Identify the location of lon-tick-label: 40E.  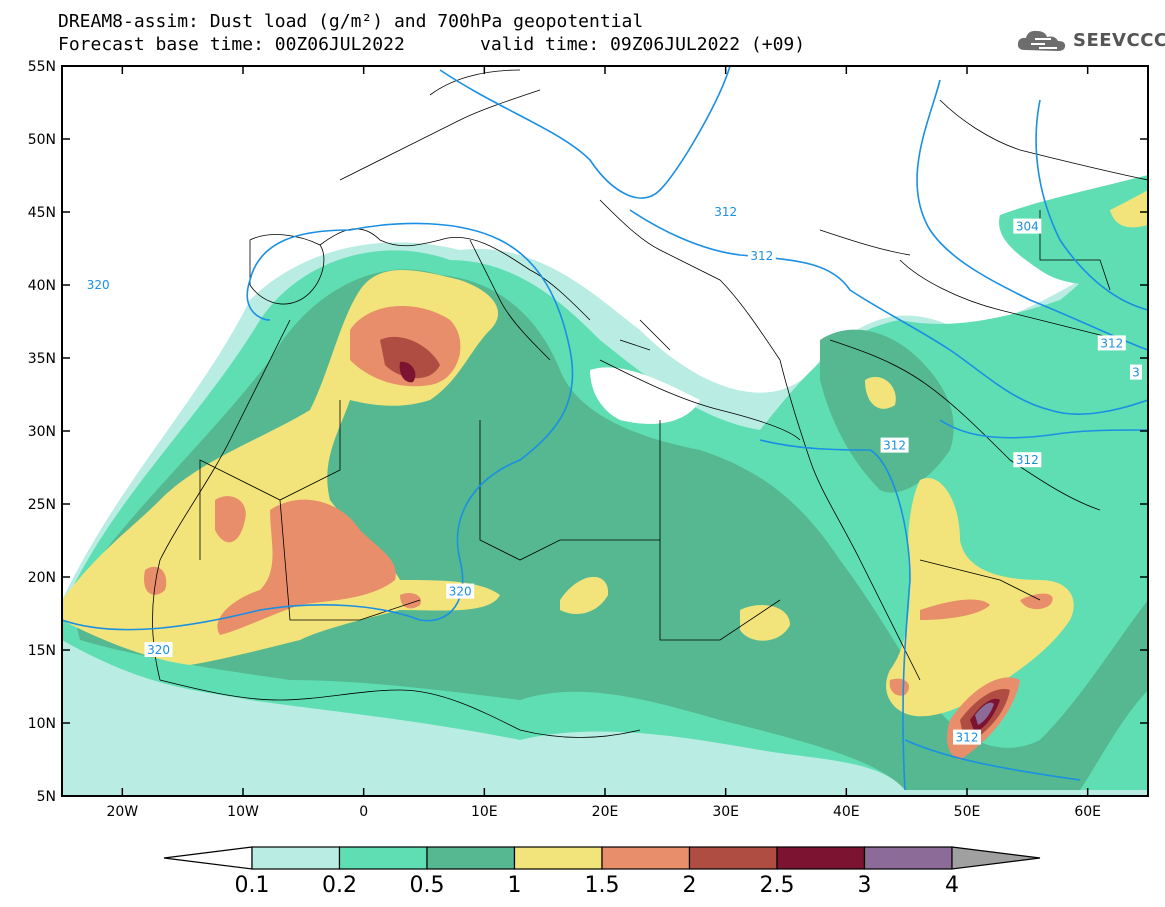
(846, 812).